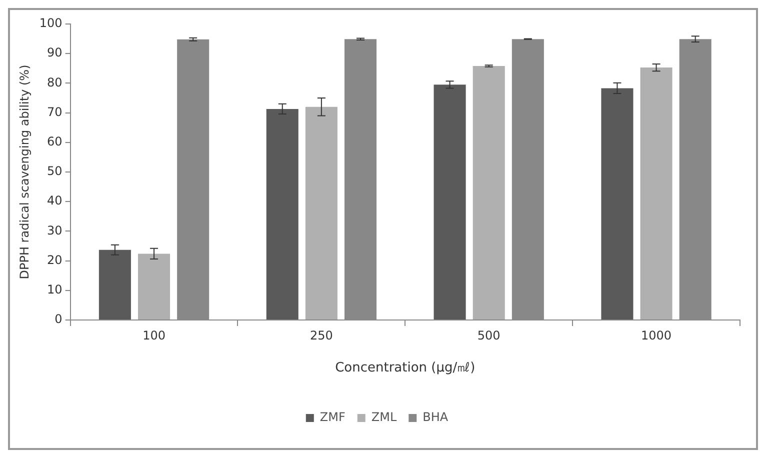  I want to click on y-tick-label: 90, so click(54, 53).